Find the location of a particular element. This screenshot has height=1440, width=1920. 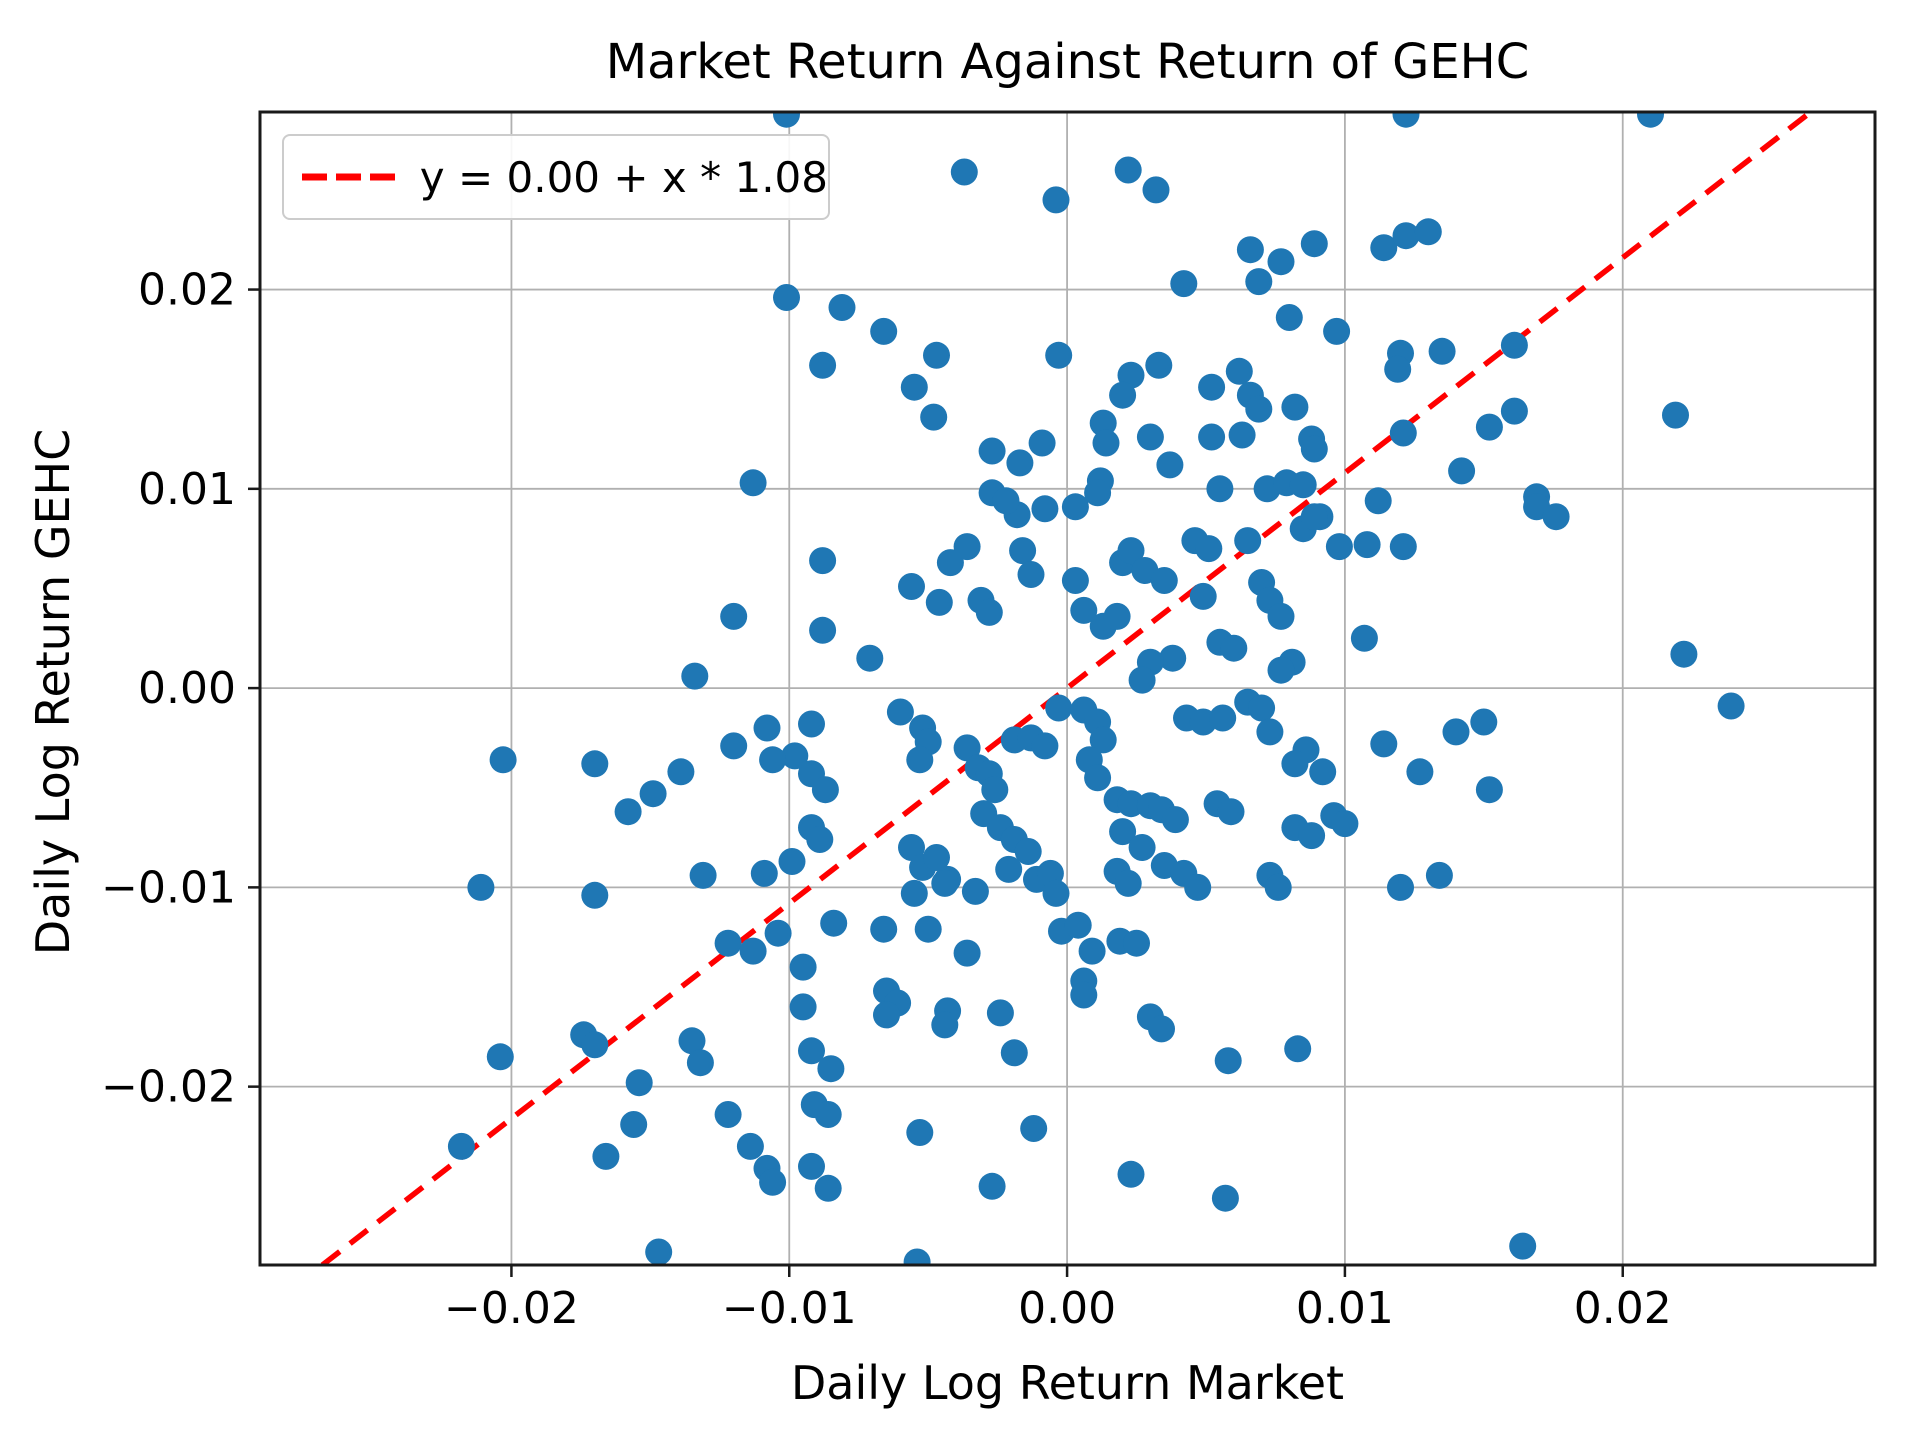

chart-title: Market Return Against Return of GEHC is located at coordinates (1067, 62).